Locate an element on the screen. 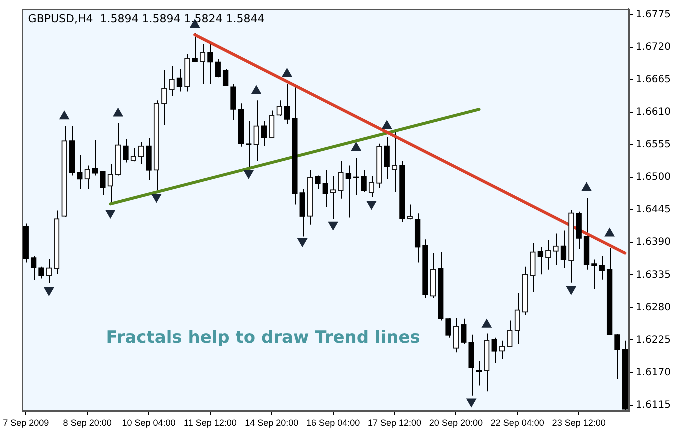 The height and width of the screenshot is (432, 676). y-tick-label: 1.6500 is located at coordinates (654, 178).